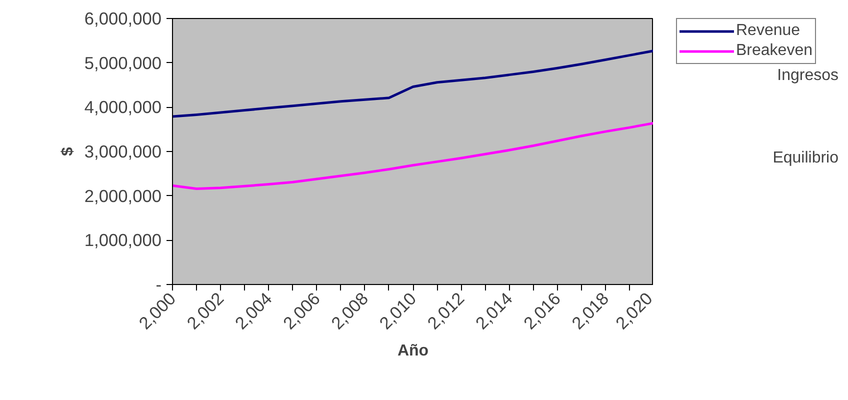  What do you see at coordinates (123, 240) in the screenshot?
I see `y-tick-label: 1,000,000` at bounding box center [123, 240].